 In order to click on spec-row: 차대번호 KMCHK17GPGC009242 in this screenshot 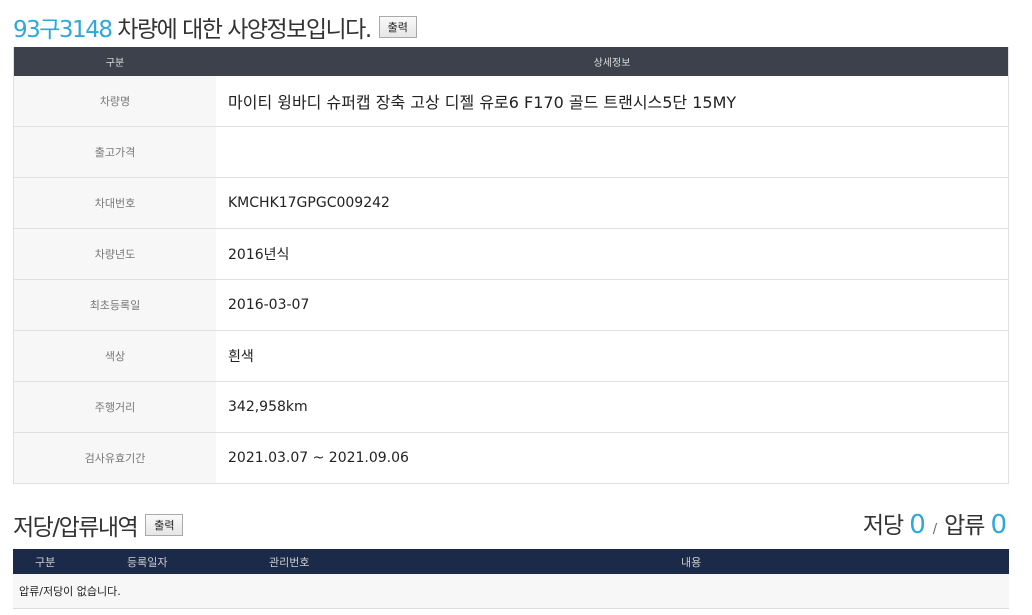, I will do `click(511, 203)`.